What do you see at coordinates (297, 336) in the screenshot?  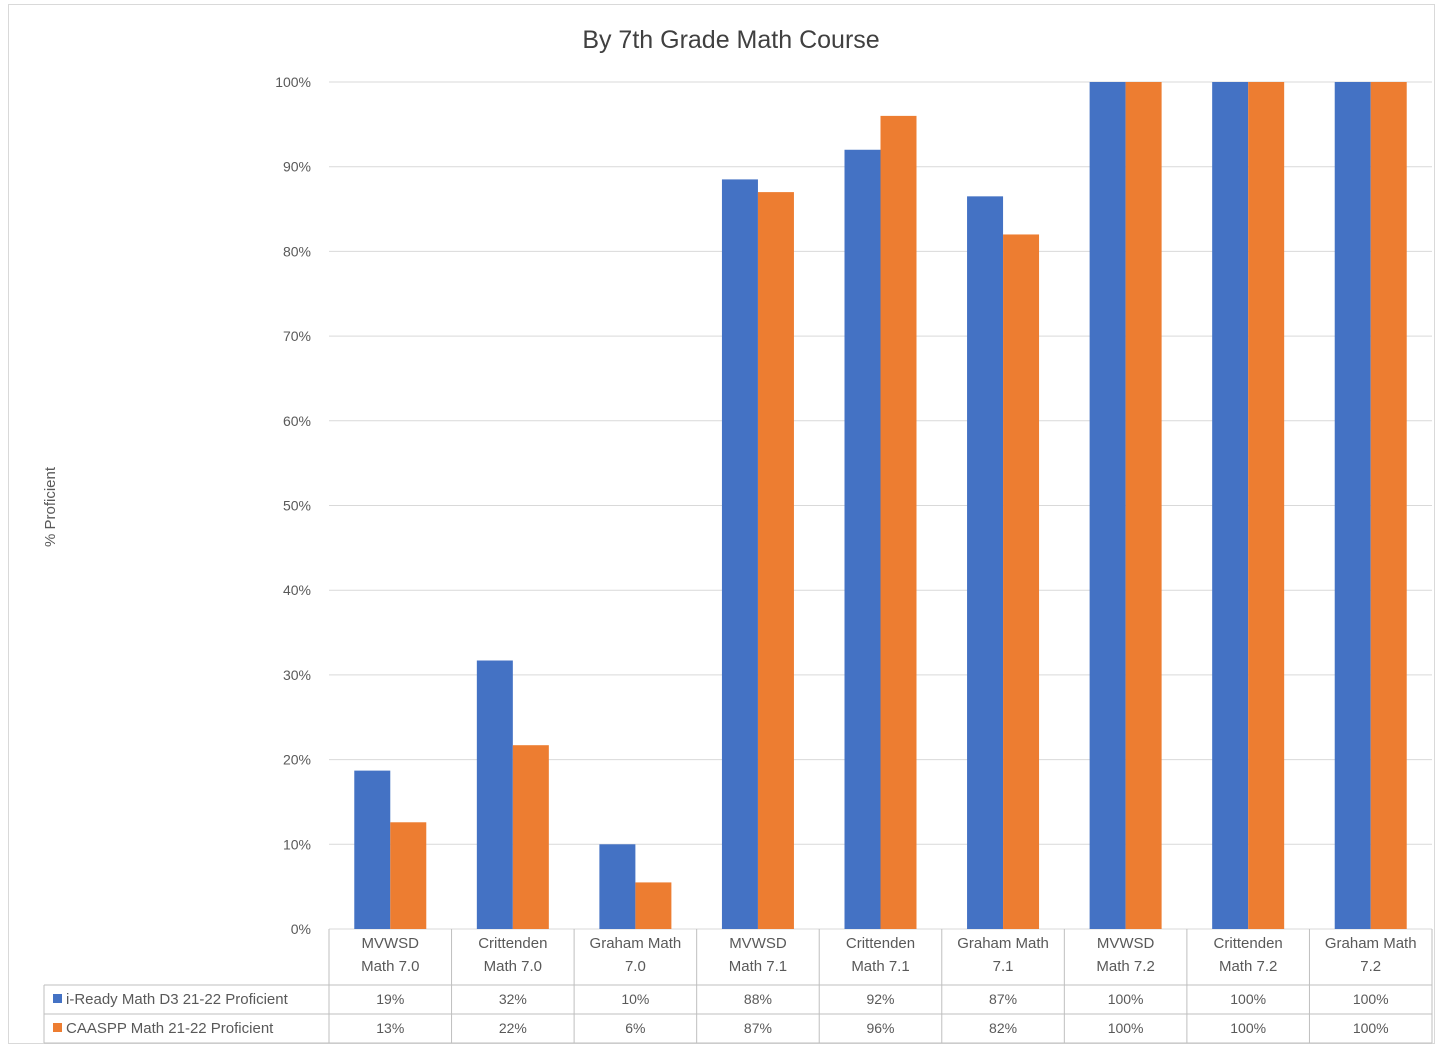 I see `y-tick-label: 70%` at bounding box center [297, 336].